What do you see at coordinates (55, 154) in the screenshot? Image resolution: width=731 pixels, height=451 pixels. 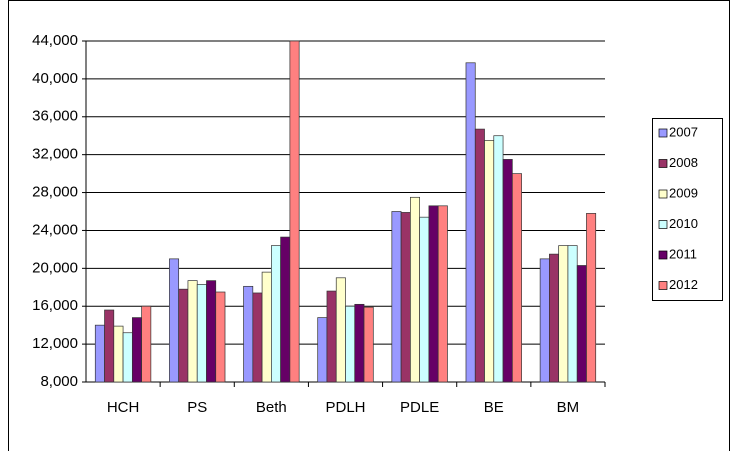 I see `y-tick-label: 32,000` at bounding box center [55, 154].